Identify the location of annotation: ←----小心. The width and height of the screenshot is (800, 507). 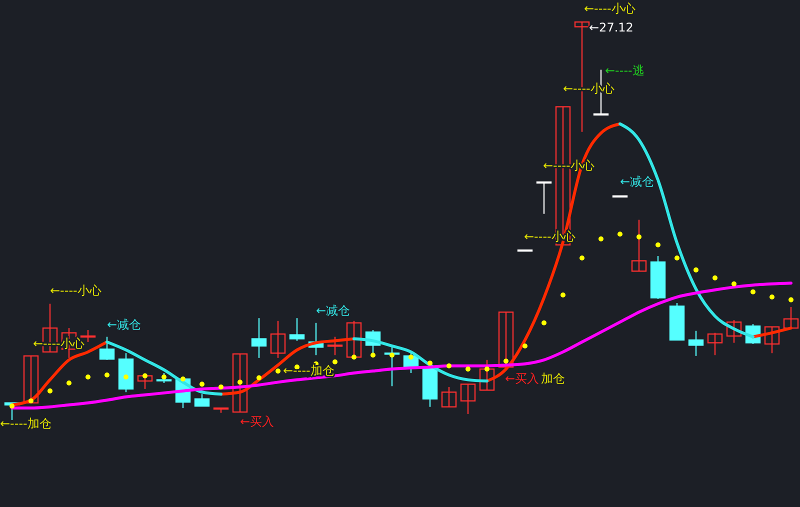
(76, 290).